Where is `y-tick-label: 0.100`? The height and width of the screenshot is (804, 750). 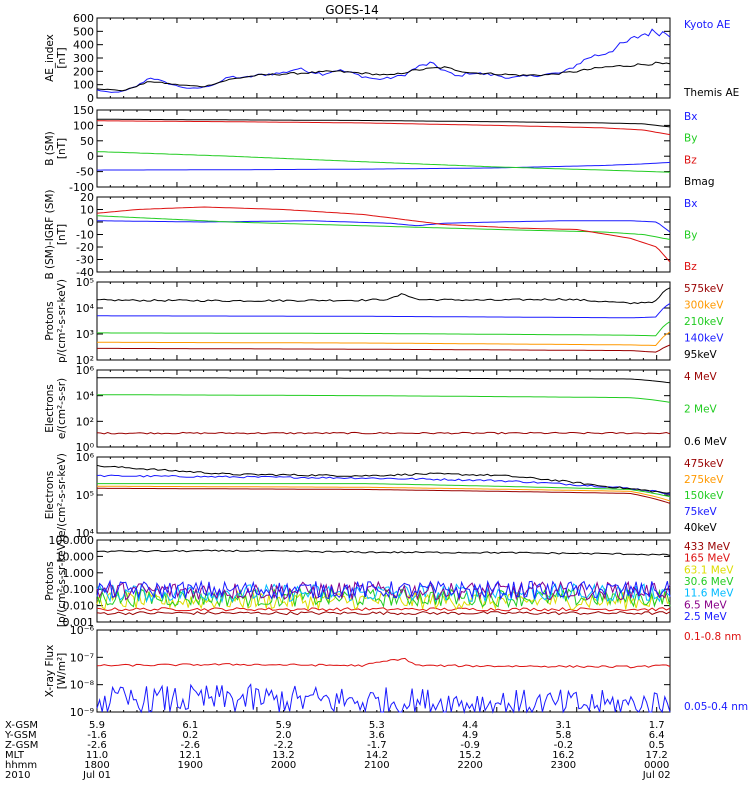 y-tick-label: 0.100 is located at coordinates (79, 589).